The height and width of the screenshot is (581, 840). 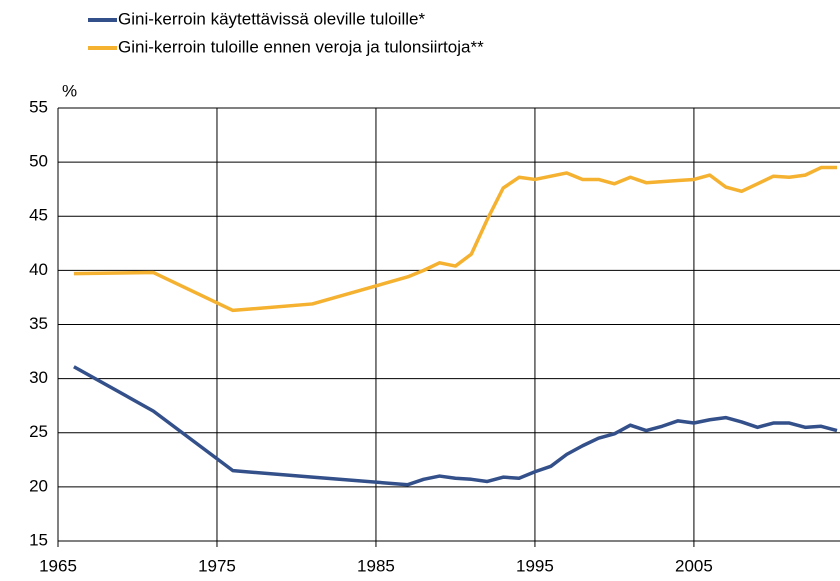 What do you see at coordinates (38, 485) in the screenshot?
I see `y-tick-label: 20` at bounding box center [38, 485].